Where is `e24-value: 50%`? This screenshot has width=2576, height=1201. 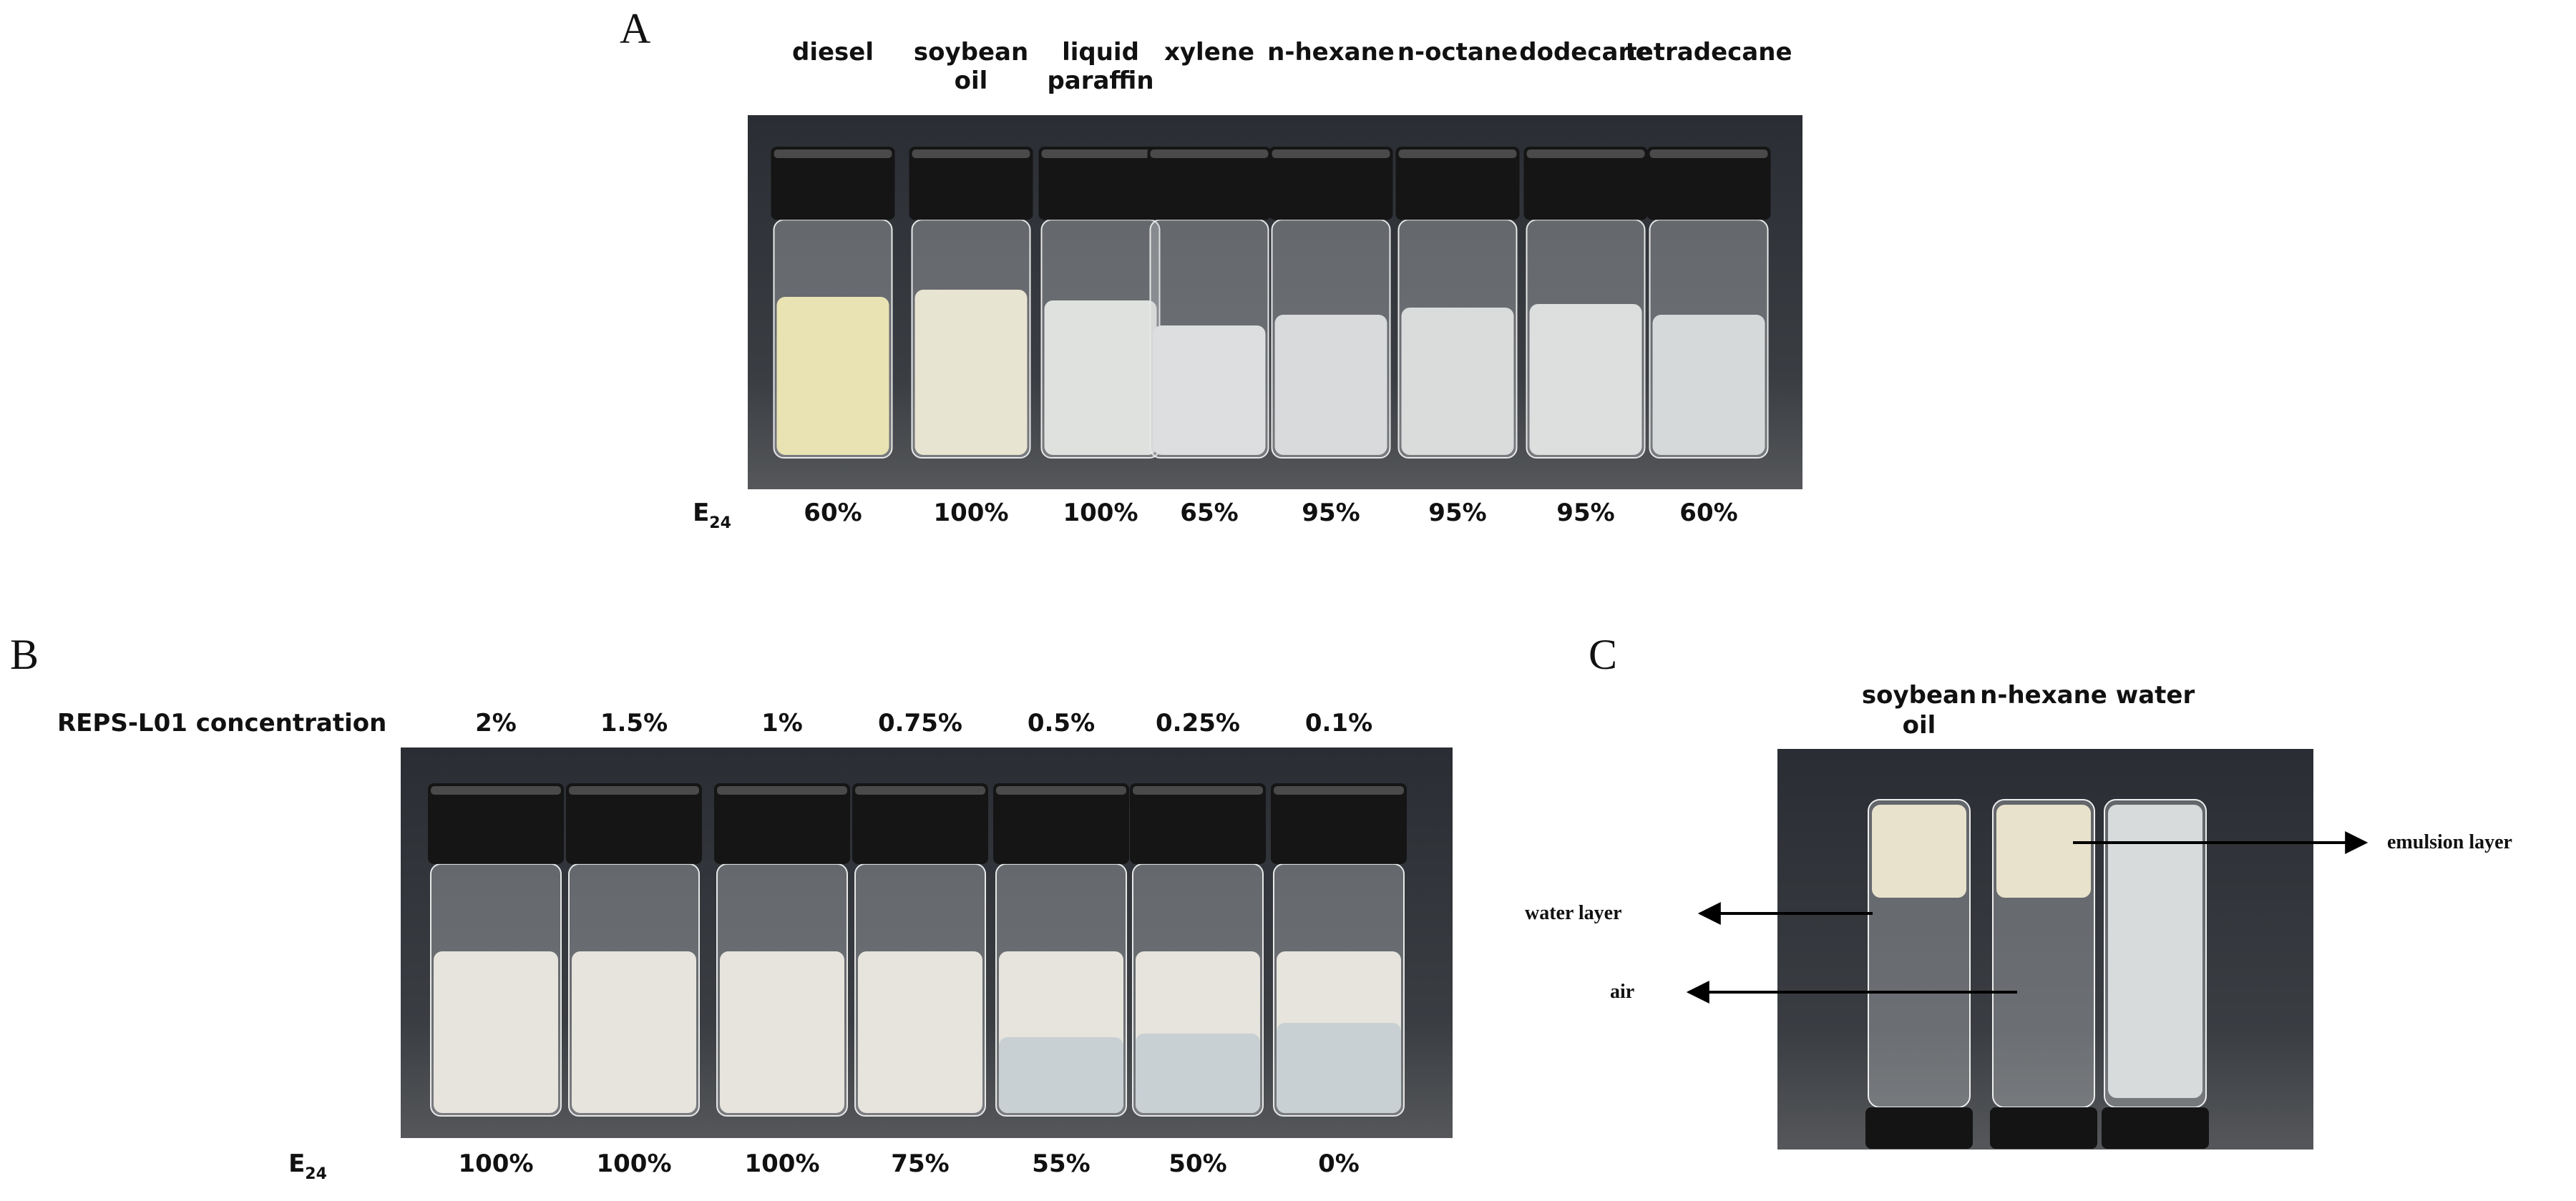 e24-value: 50% is located at coordinates (1197, 1163).